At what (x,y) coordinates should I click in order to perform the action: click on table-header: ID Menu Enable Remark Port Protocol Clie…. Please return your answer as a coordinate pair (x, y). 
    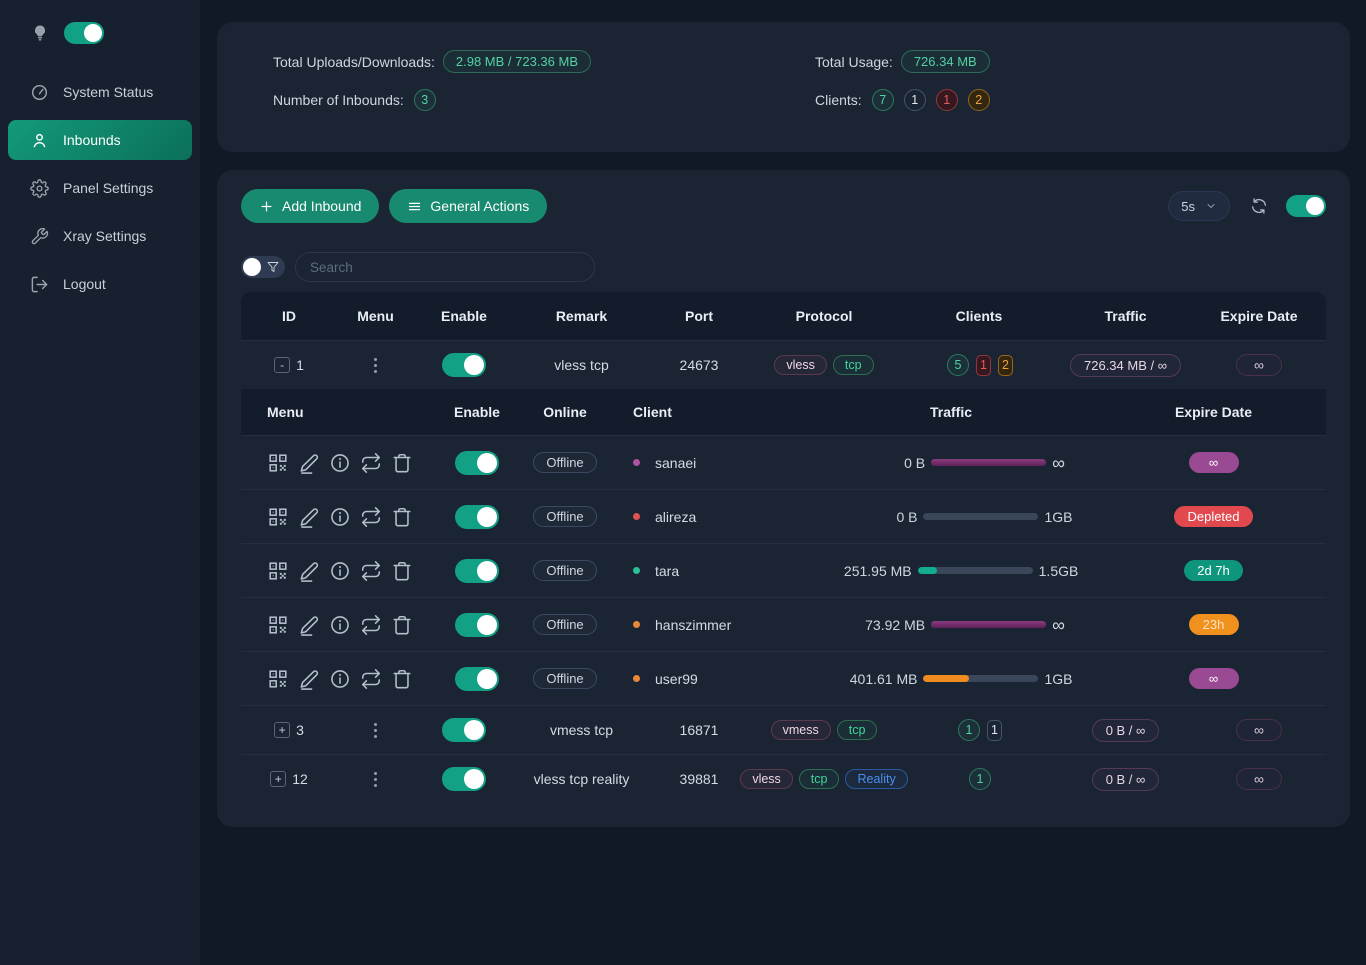
    Looking at the image, I should click on (783, 316).